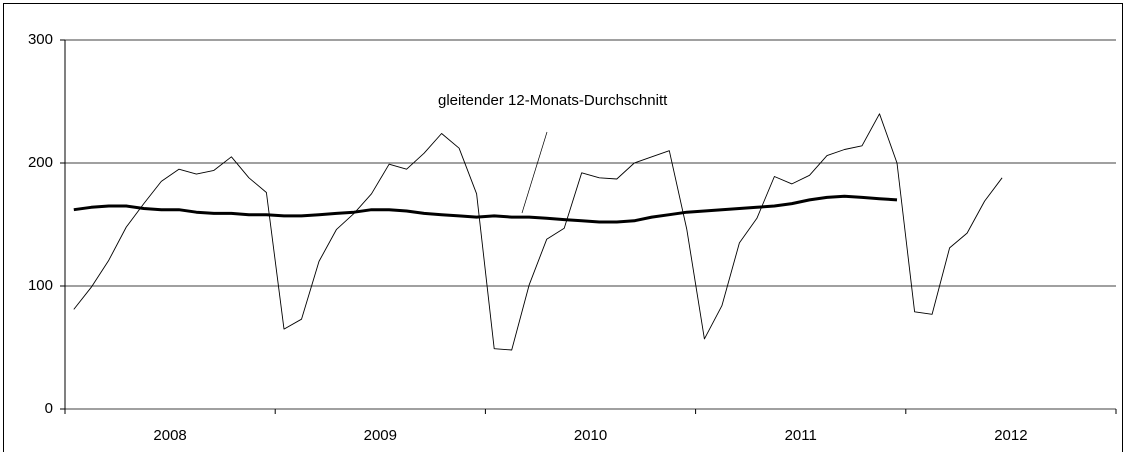 The height and width of the screenshot is (452, 1127). What do you see at coordinates (590, 435) in the screenshot?
I see `x-tick-label: 2010` at bounding box center [590, 435].